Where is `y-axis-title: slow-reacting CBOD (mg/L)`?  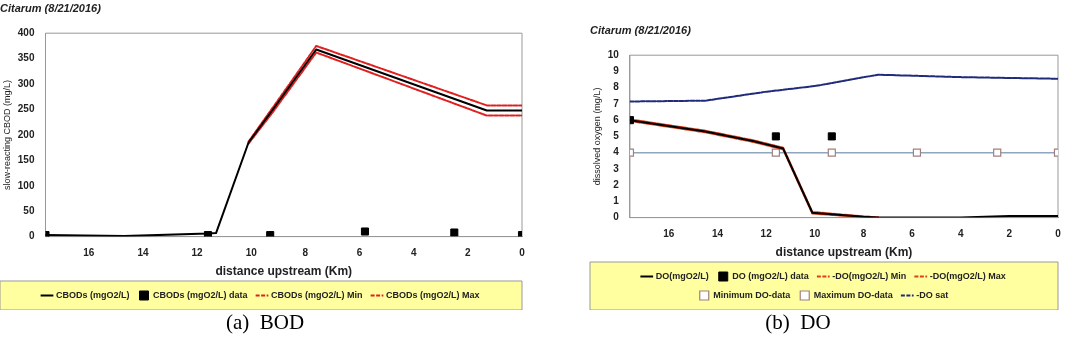
y-axis-title: slow-reacting CBOD (mg/L) is located at coordinates (6, 134).